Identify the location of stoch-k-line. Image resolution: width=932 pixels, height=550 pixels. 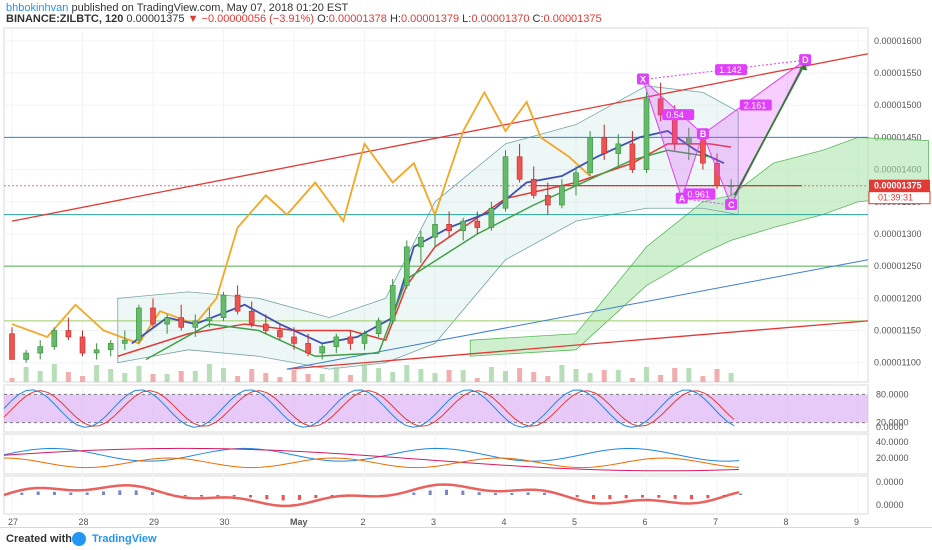
(369, 408).